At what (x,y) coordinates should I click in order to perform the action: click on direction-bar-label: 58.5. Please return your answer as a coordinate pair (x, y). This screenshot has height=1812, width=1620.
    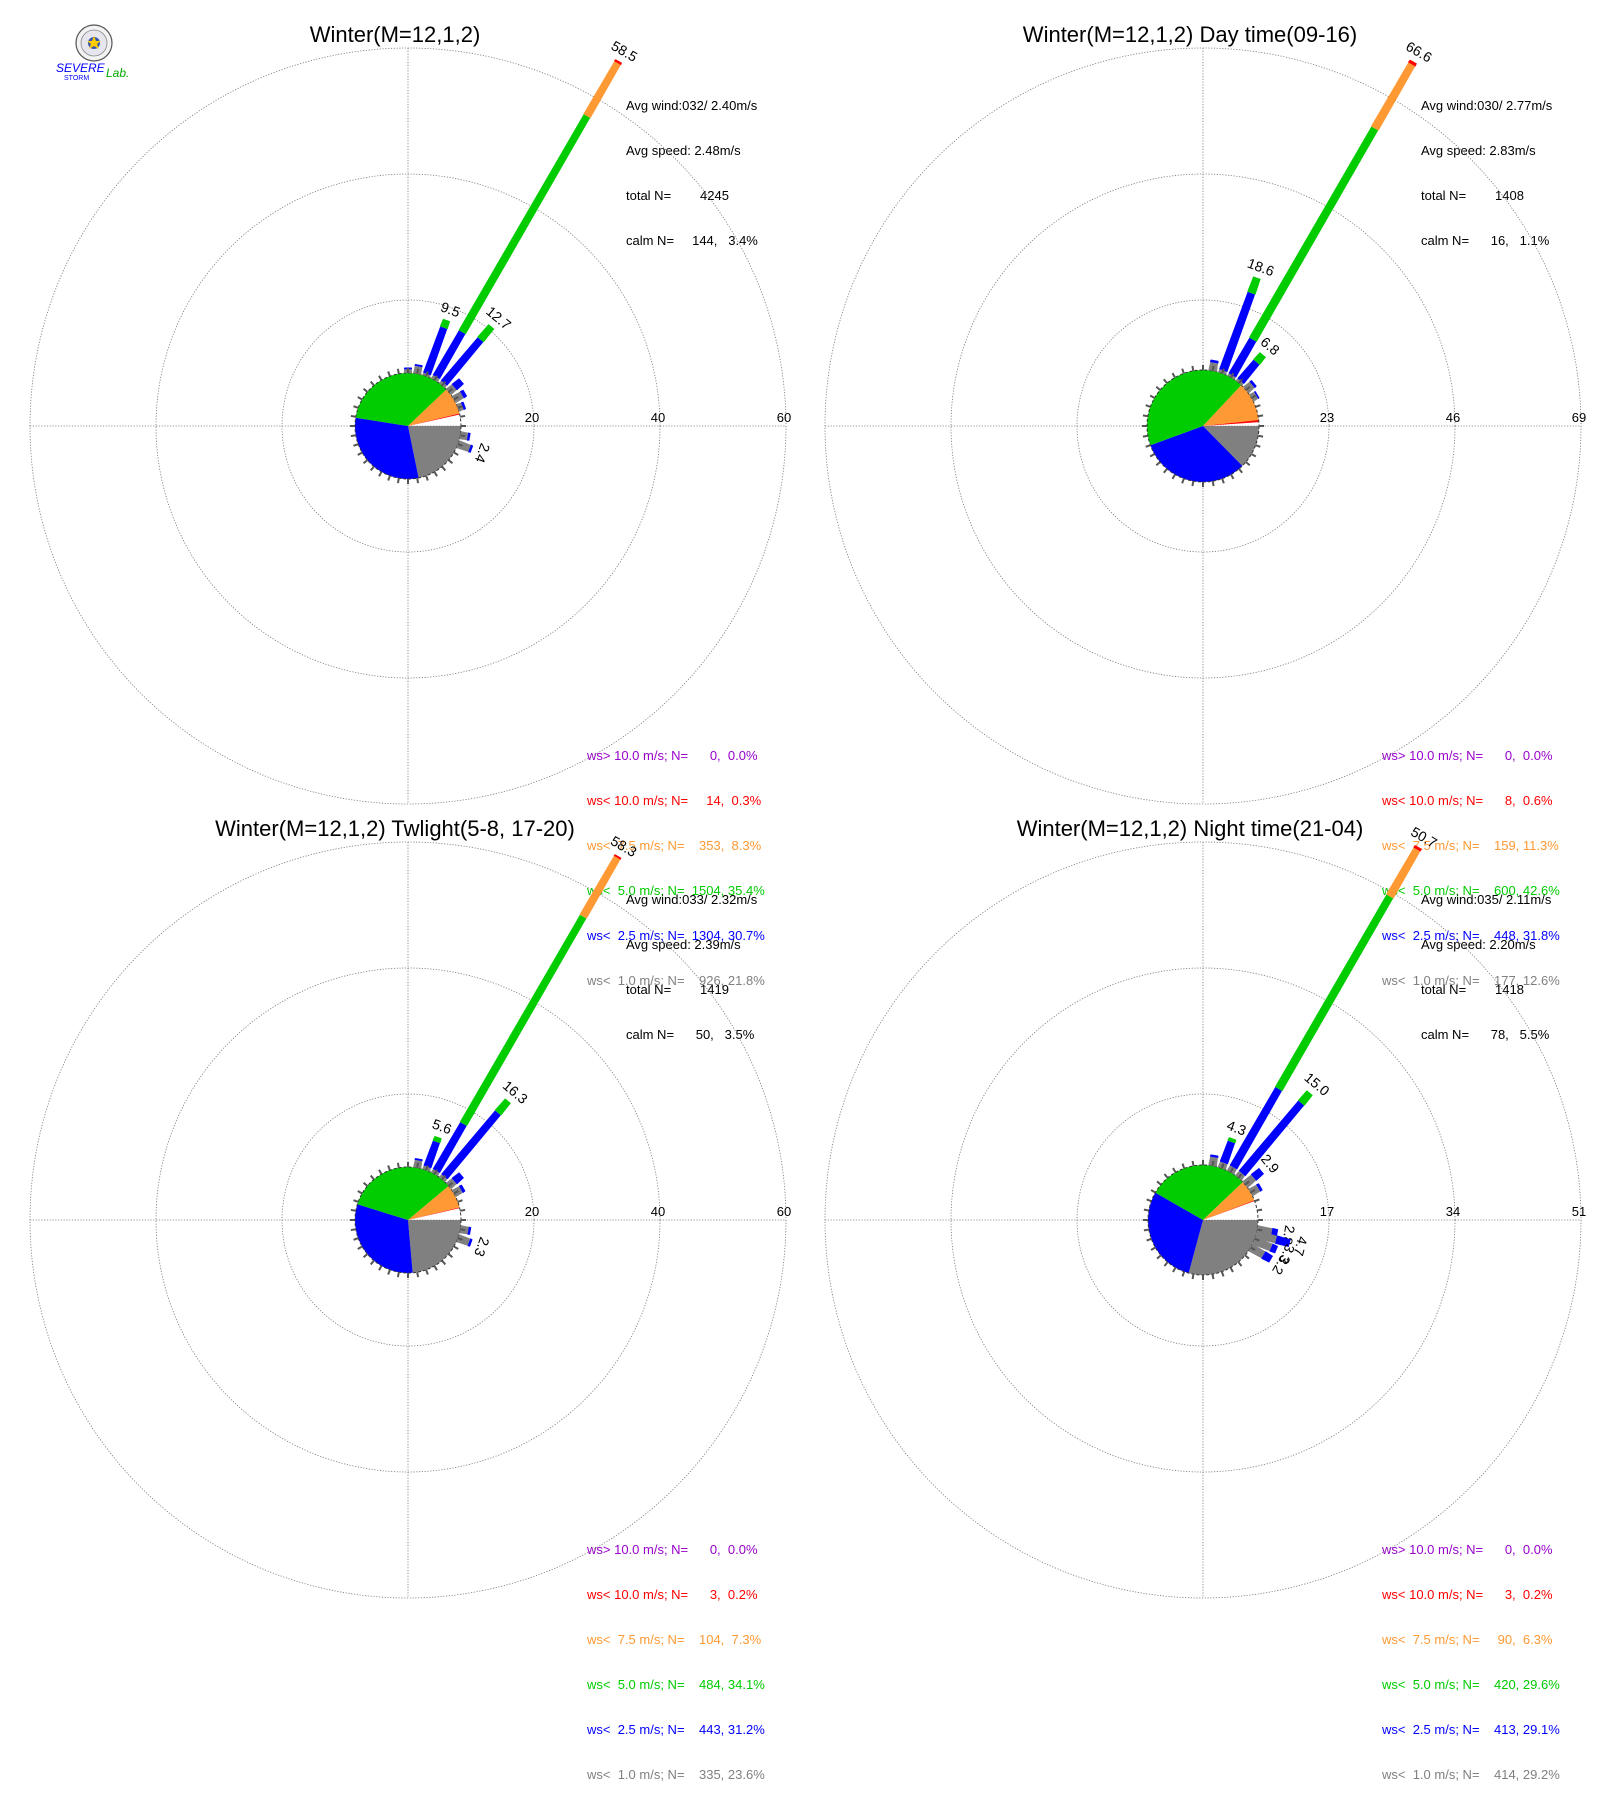
    Looking at the image, I should click on (625, 51).